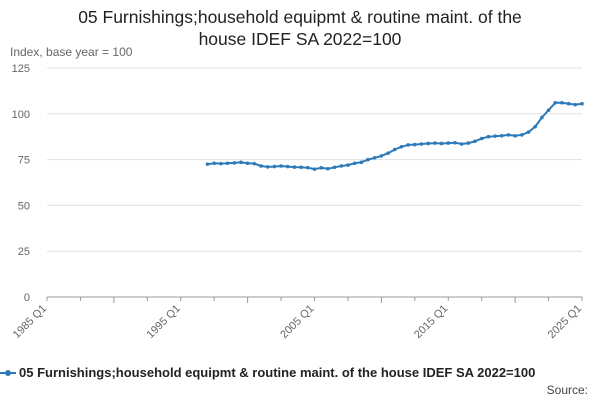  I want to click on y-tick-label: 0, so click(27, 298).